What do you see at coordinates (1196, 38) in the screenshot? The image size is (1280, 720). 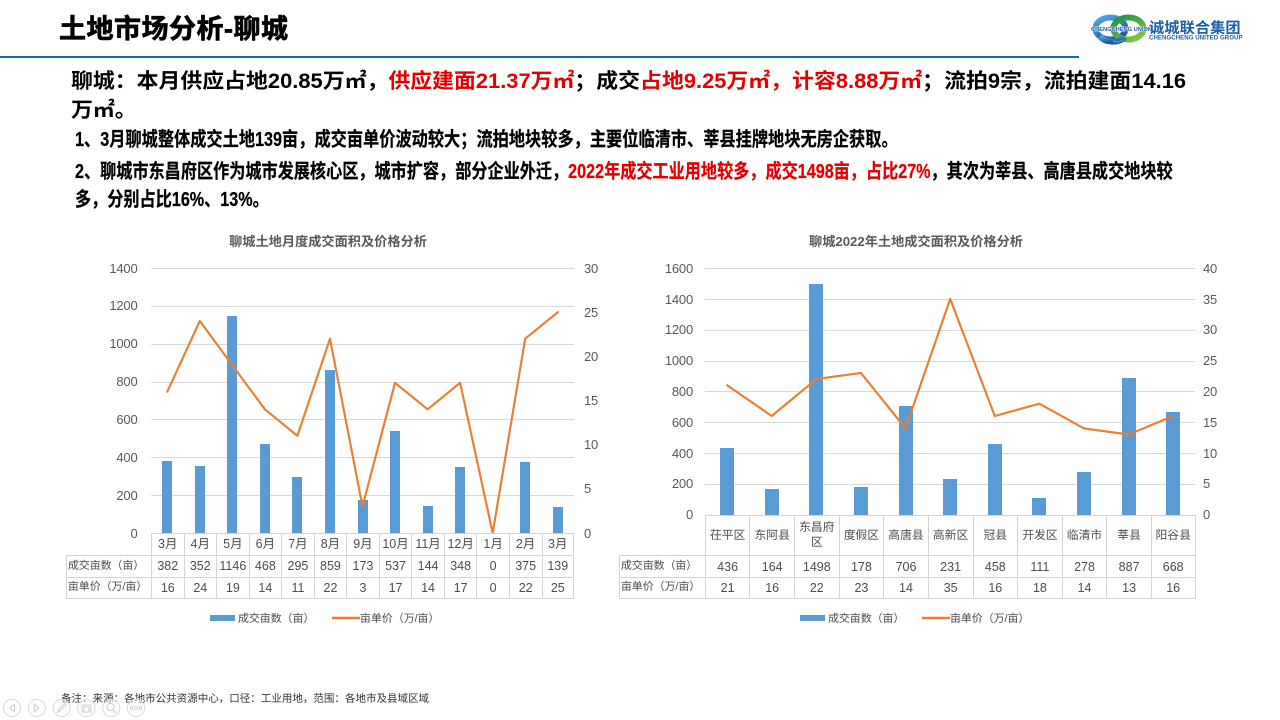 I see `svg-text: CHENGCHENG UNITED GROUP` at bounding box center [1196, 38].